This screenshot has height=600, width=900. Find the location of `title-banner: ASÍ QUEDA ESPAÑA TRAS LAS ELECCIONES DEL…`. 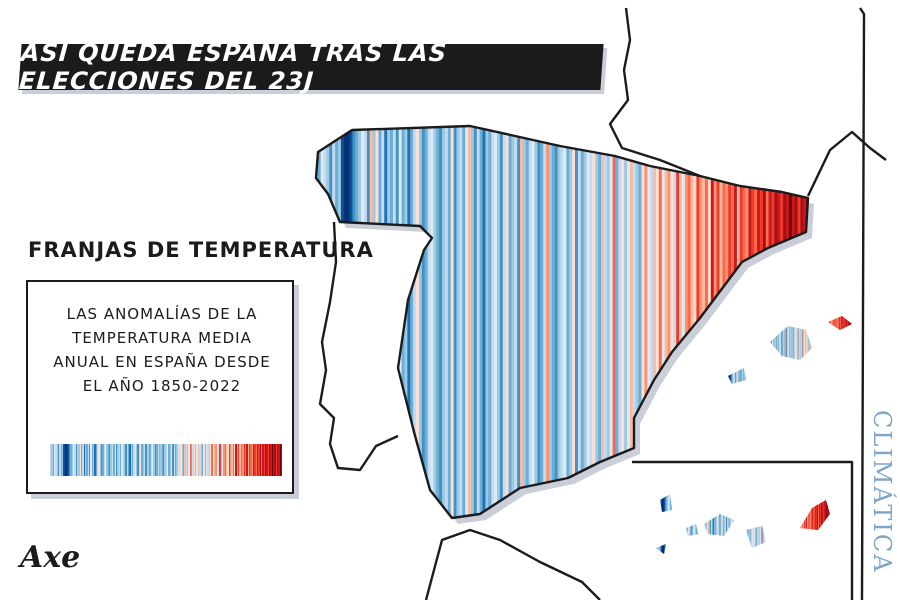

title-banner: ASÍ QUEDA ESPAÑA TRAS LAS ELECCIONES DEL… is located at coordinates (311, 67).